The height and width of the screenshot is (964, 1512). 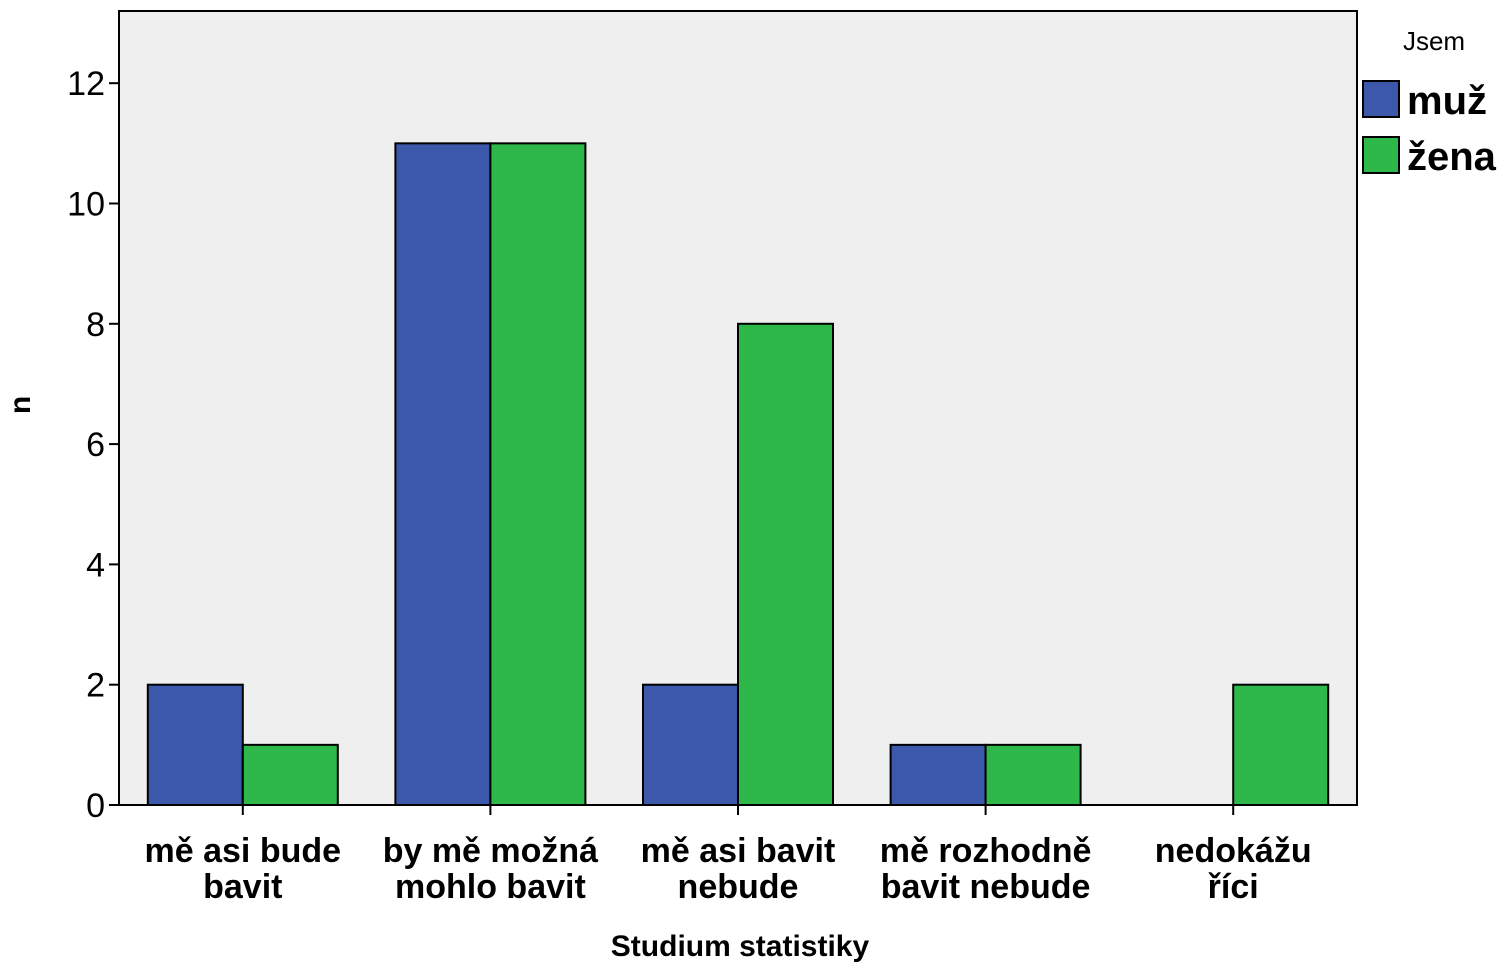 What do you see at coordinates (738, 887) in the screenshot?
I see `x-category-label: nebude` at bounding box center [738, 887].